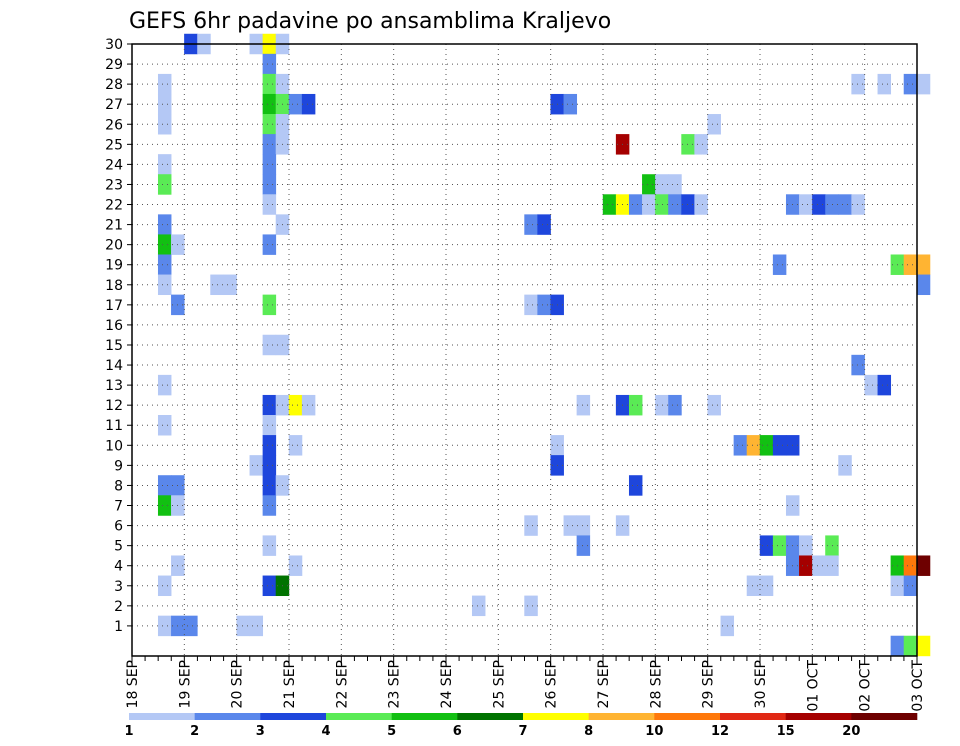  Describe the element at coordinates (118, 607) in the screenshot. I see `y-tick-label: 2` at that location.